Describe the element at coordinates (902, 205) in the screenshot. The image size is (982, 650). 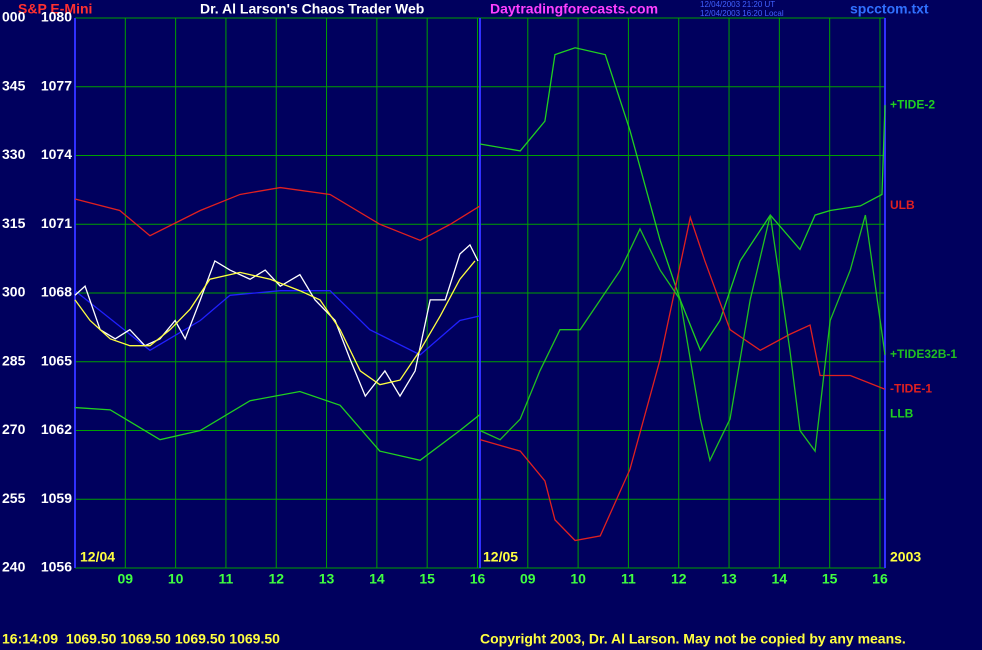
I see `series-label: ULB` at that location.